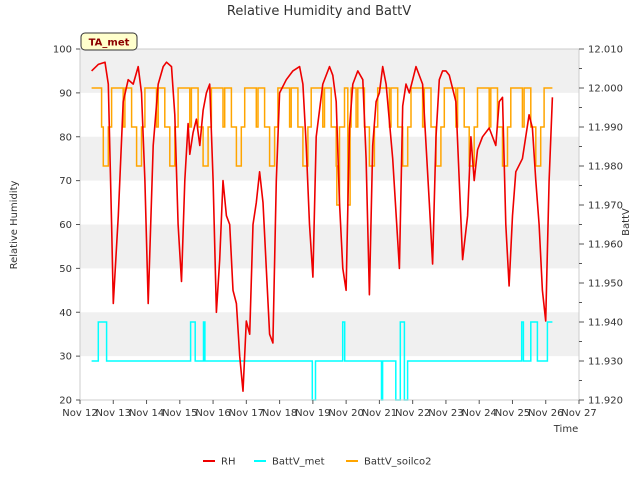  What do you see at coordinates (65, 181) in the screenshot?
I see `left-tick-label: 70` at bounding box center [65, 181].